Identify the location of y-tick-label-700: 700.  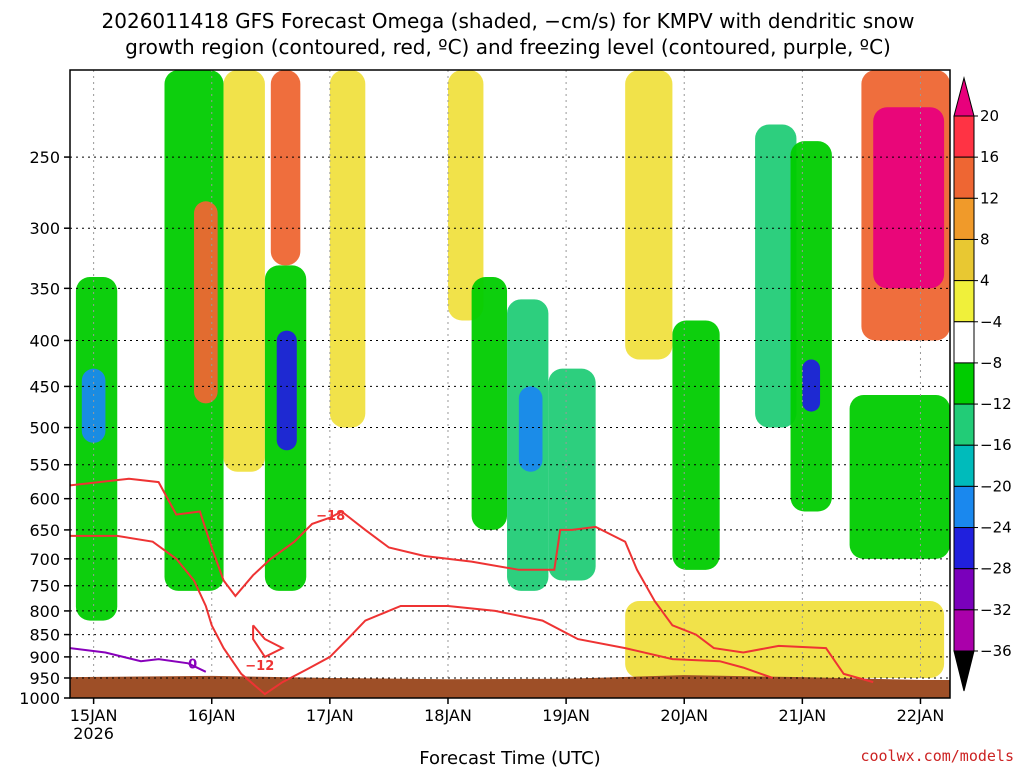
(44, 559).